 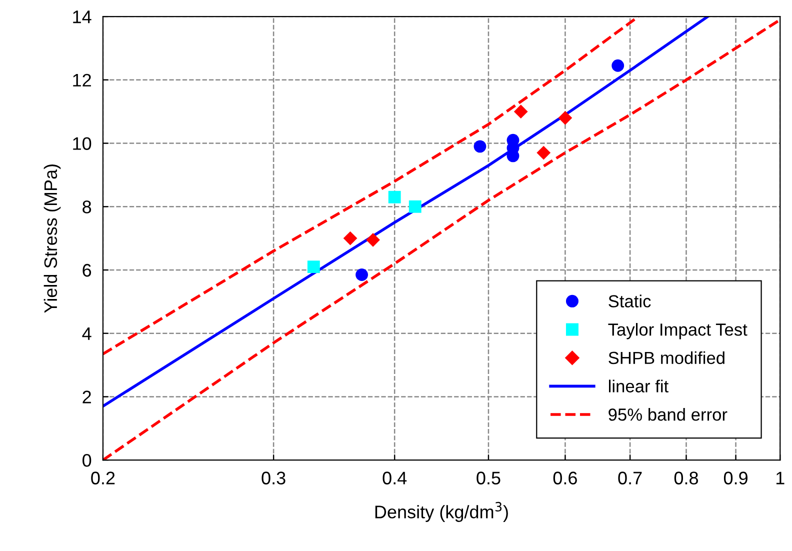 I want to click on y-tick-label: 6, so click(x=87, y=270).